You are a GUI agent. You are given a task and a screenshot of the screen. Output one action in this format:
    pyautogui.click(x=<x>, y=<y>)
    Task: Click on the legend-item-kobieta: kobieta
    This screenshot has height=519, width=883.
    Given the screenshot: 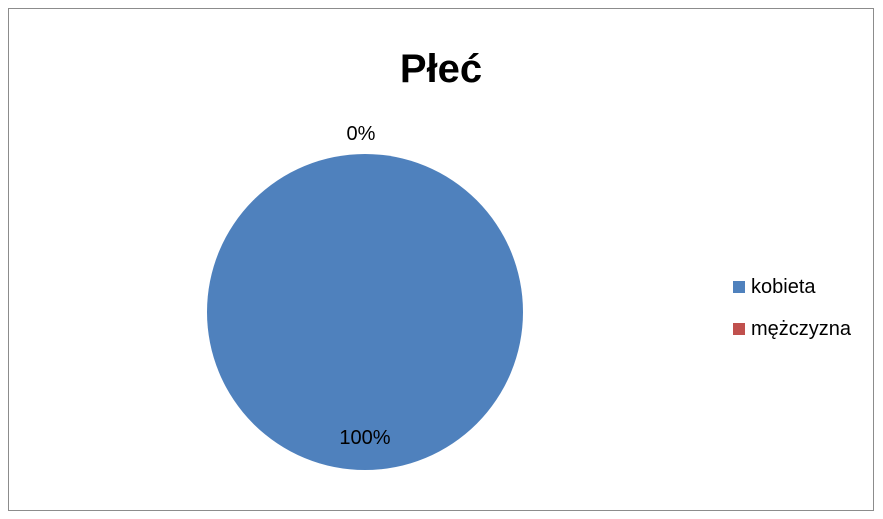 What is the action you would take?
    pyautogui.click(x=792, y=287)
    